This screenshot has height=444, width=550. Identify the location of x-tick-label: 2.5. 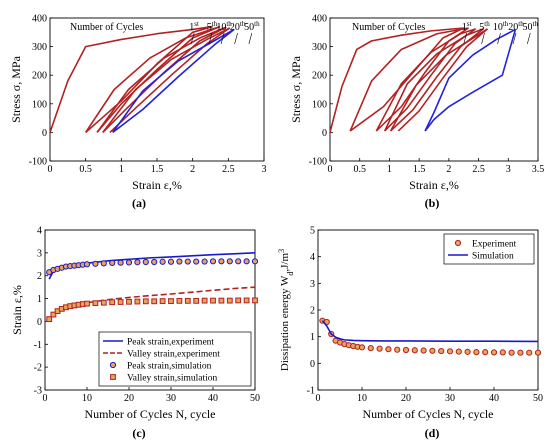
(478, 169).